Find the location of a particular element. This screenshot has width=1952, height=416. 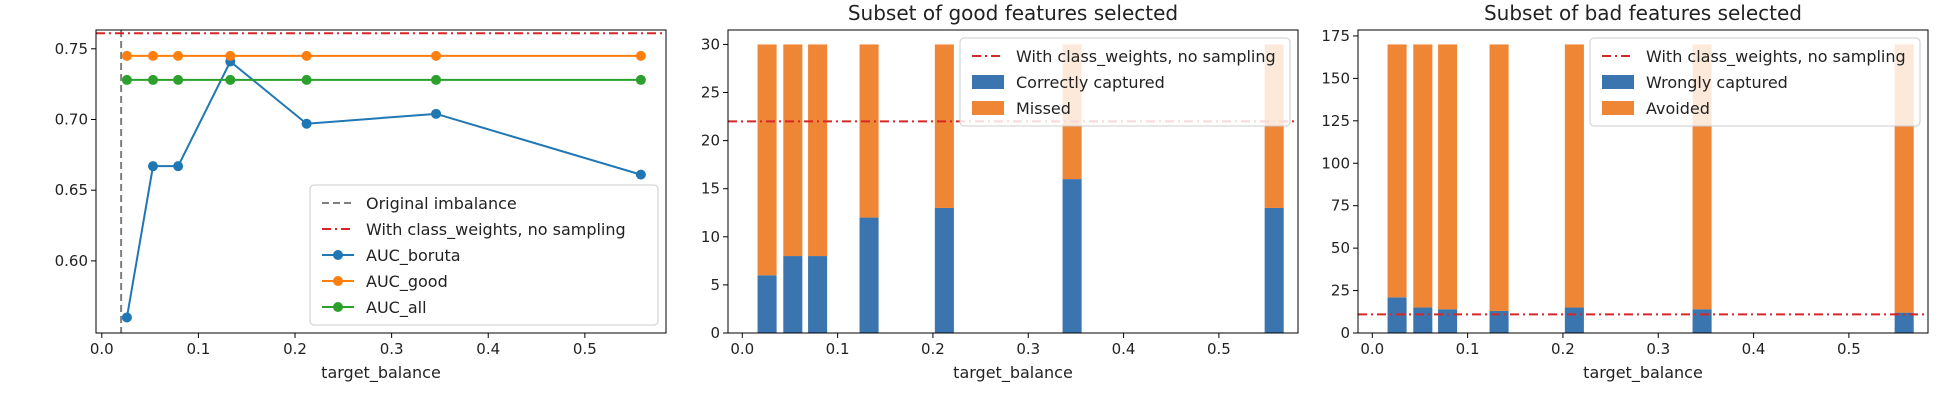

legend-label: Correctly captured is located at coordinates (1090, 82).